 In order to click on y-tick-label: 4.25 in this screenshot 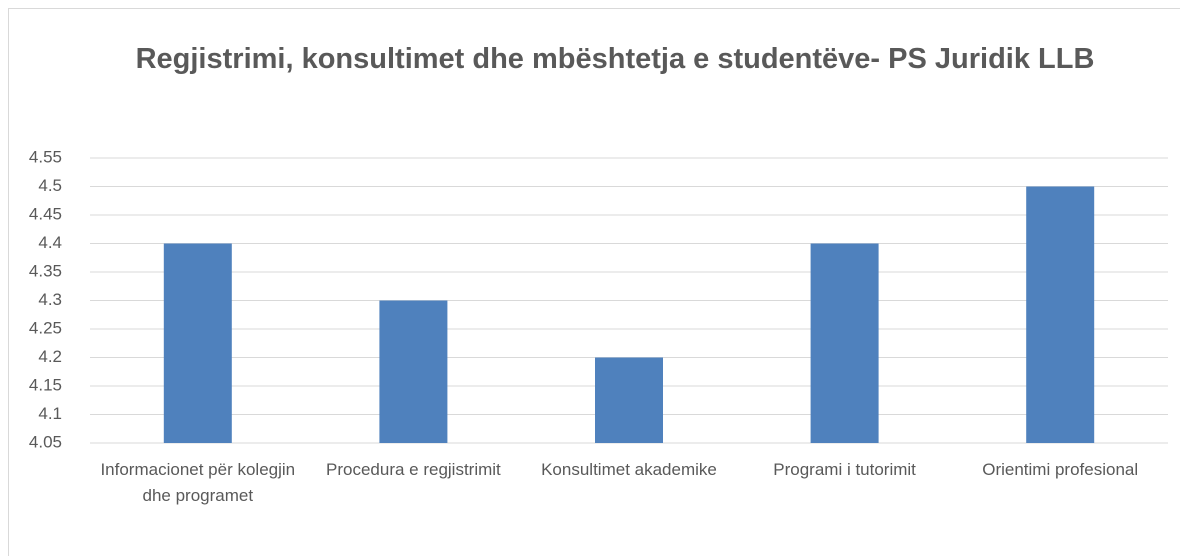, I will do `click(45, 327)`.